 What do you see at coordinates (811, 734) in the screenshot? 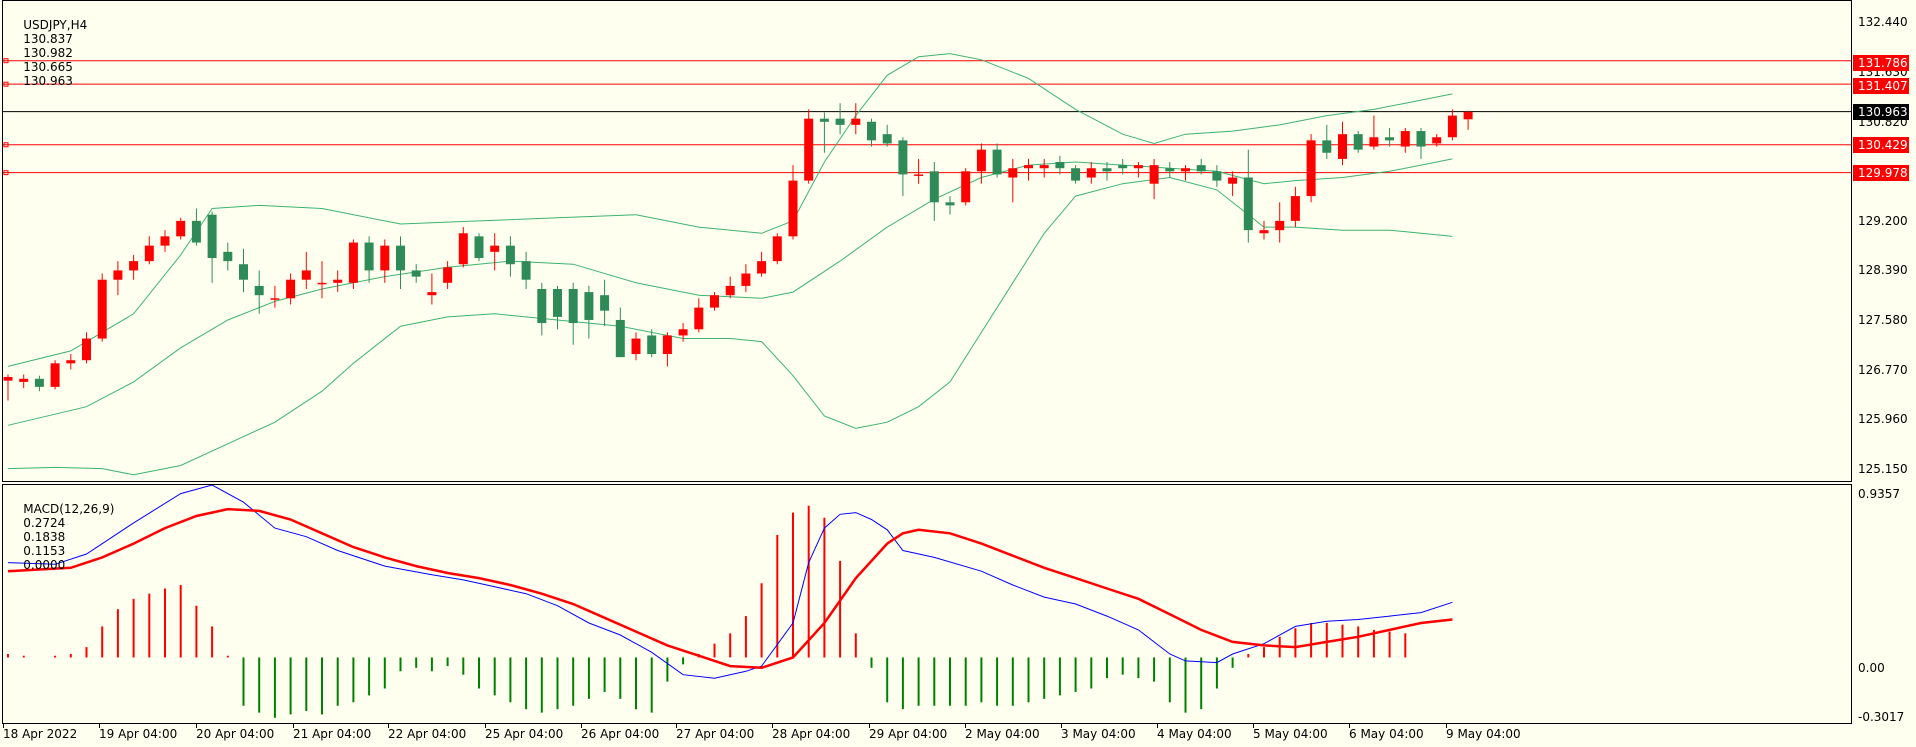
I see `time-axis-label: 28 Apr 04:00` at bounding box center [811, 734].